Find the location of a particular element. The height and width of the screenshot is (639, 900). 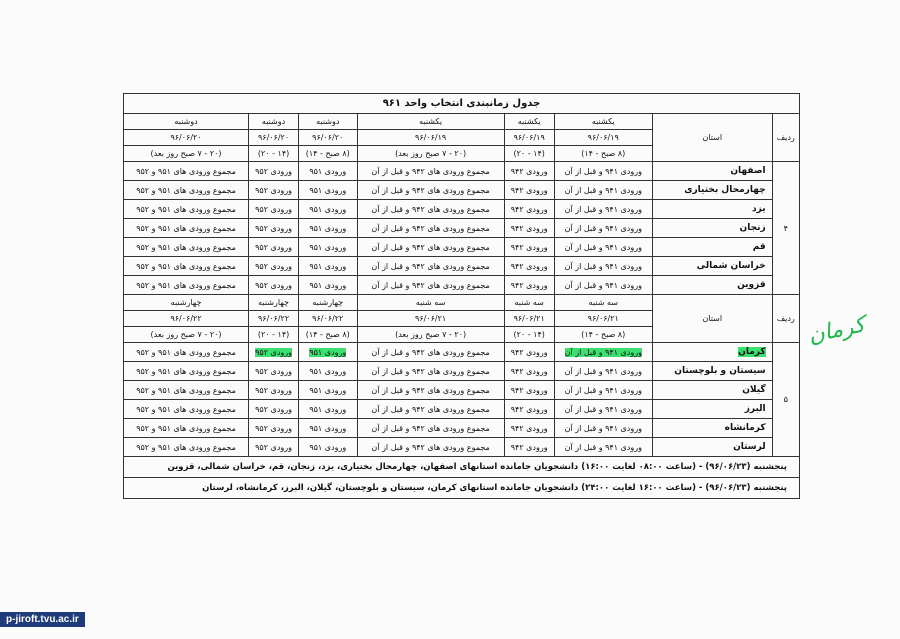

header-date: ۹۶/۰۶/۲۰ is located at coordinates (328, 137).